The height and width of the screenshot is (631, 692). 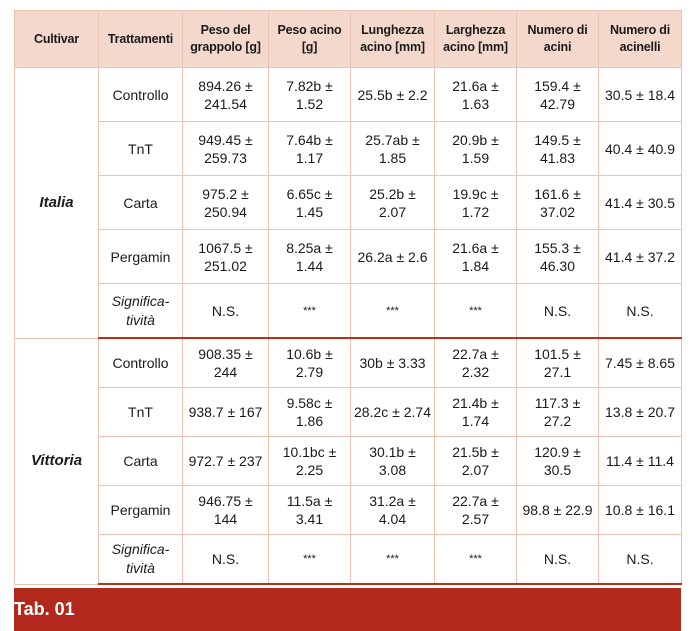 I want to click on header-peso-grappolo: Peso del grappolo [g], so click(x=225, y=39).